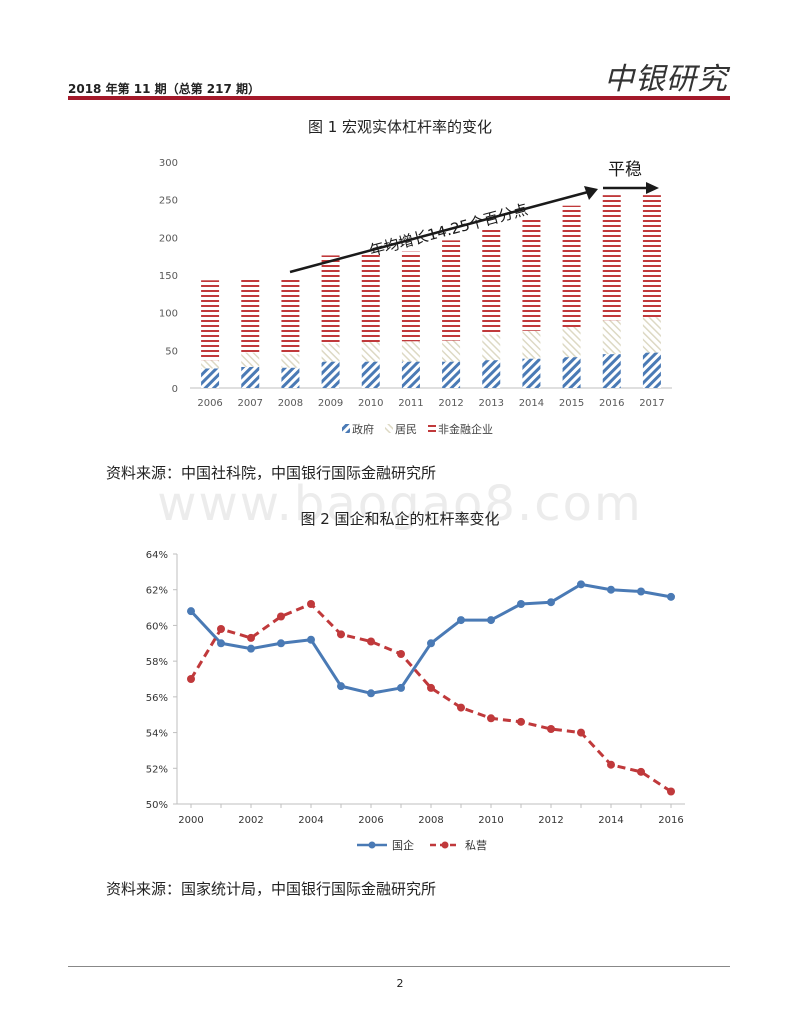 This screenshot has height=1036, width=800. I want to click on stable-annotation: 平稳, so click(625, 170).